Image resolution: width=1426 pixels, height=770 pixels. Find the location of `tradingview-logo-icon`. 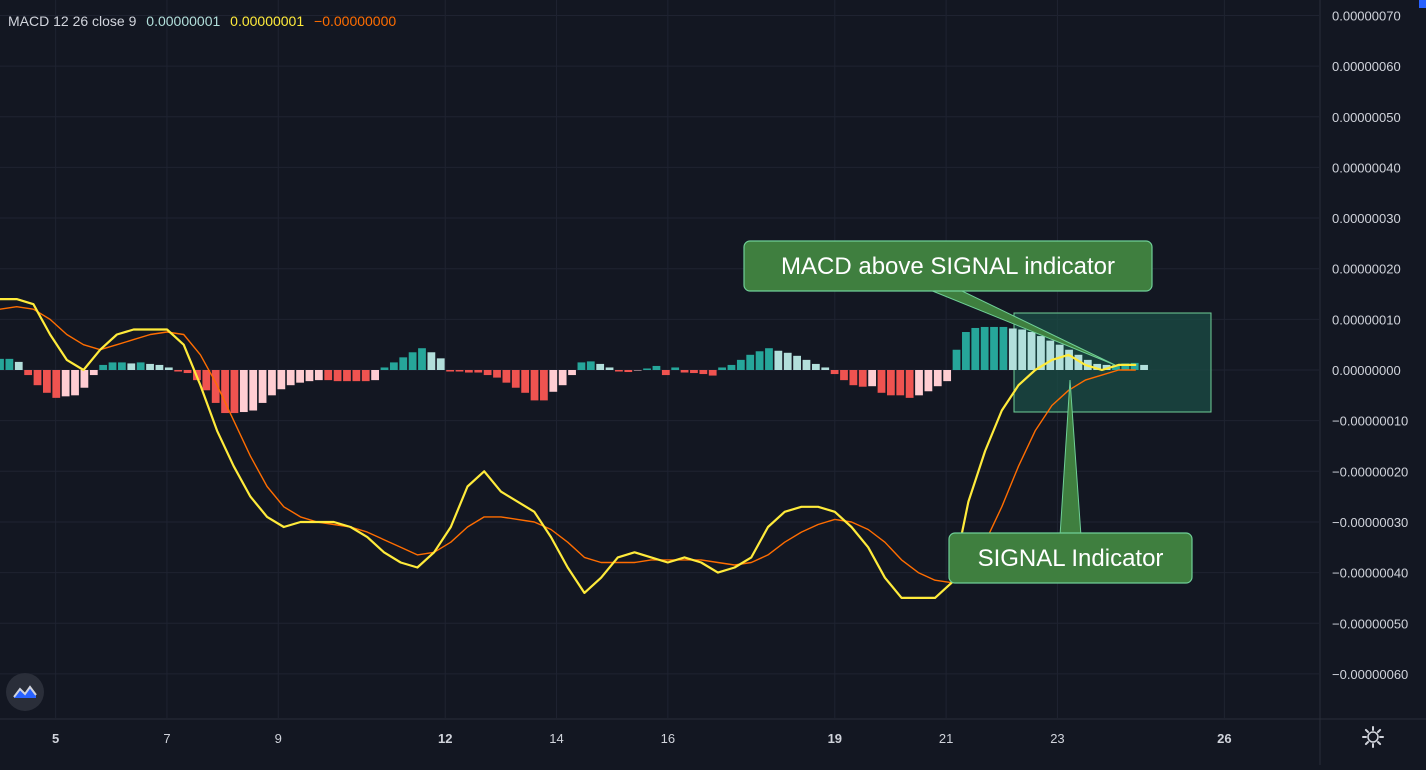

tradingview-logo-icon is located at coordinates (25, 692).